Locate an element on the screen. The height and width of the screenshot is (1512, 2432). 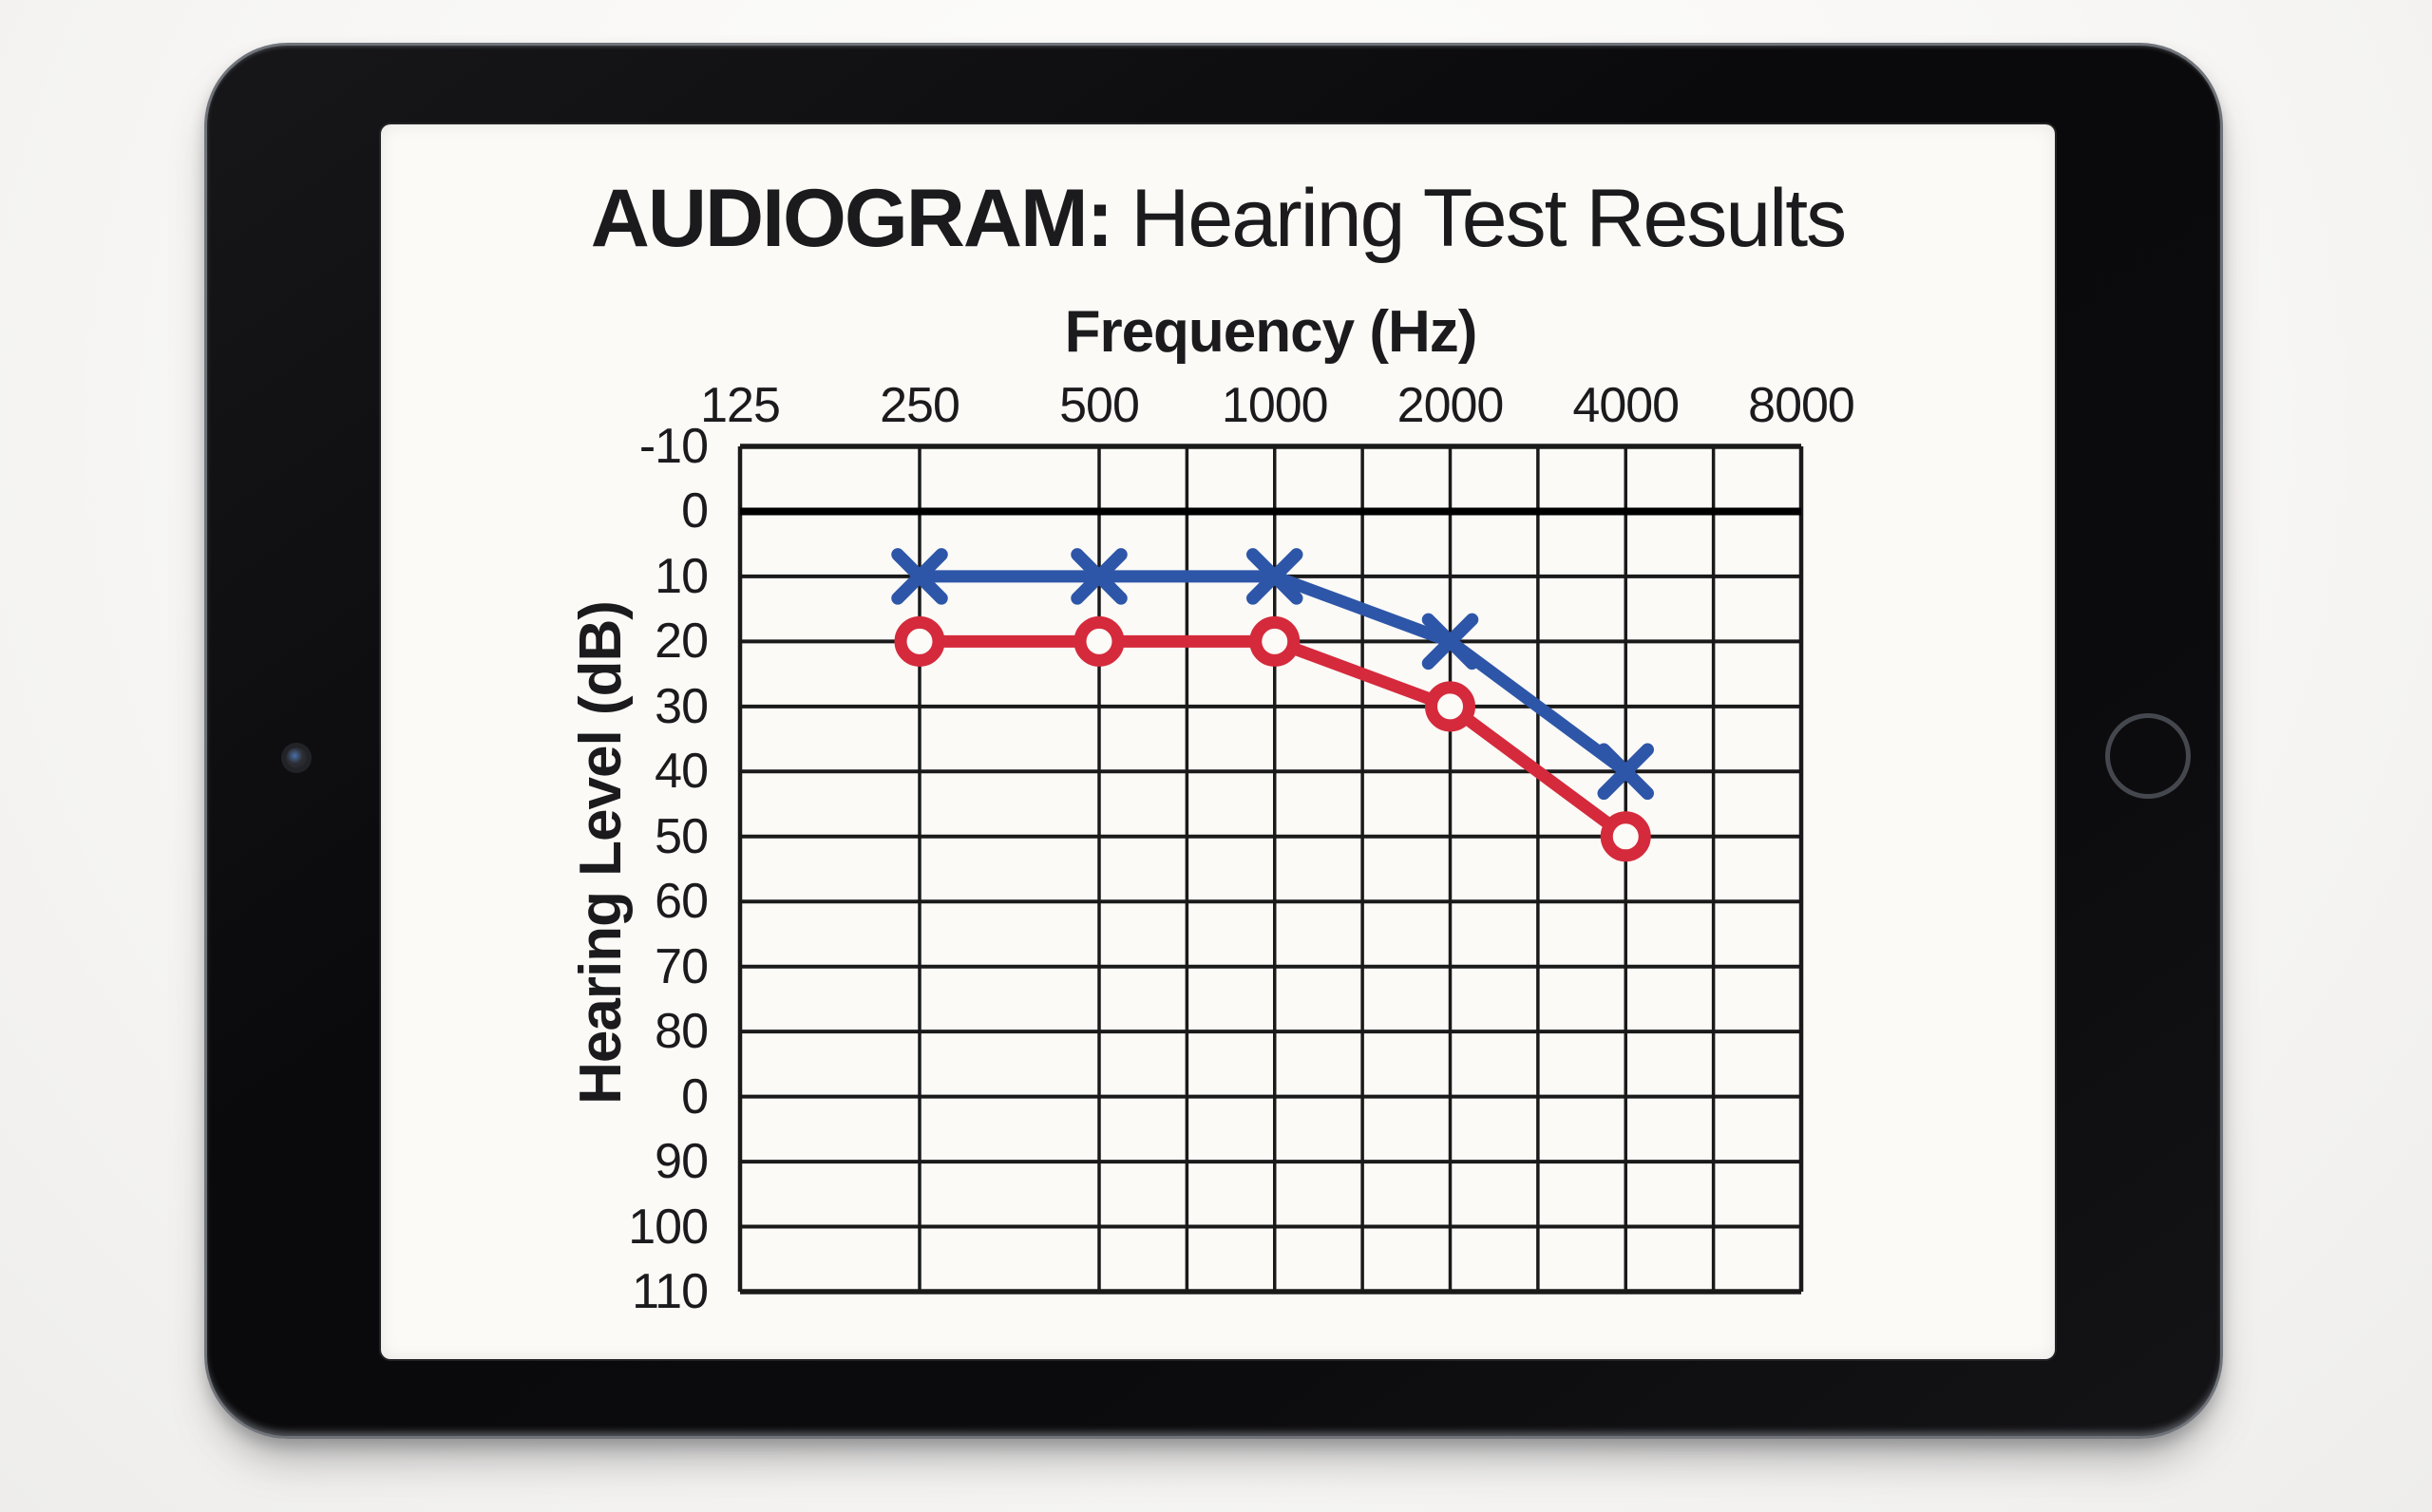
x-tick-label: 125 is located at coordinates (740, 406).